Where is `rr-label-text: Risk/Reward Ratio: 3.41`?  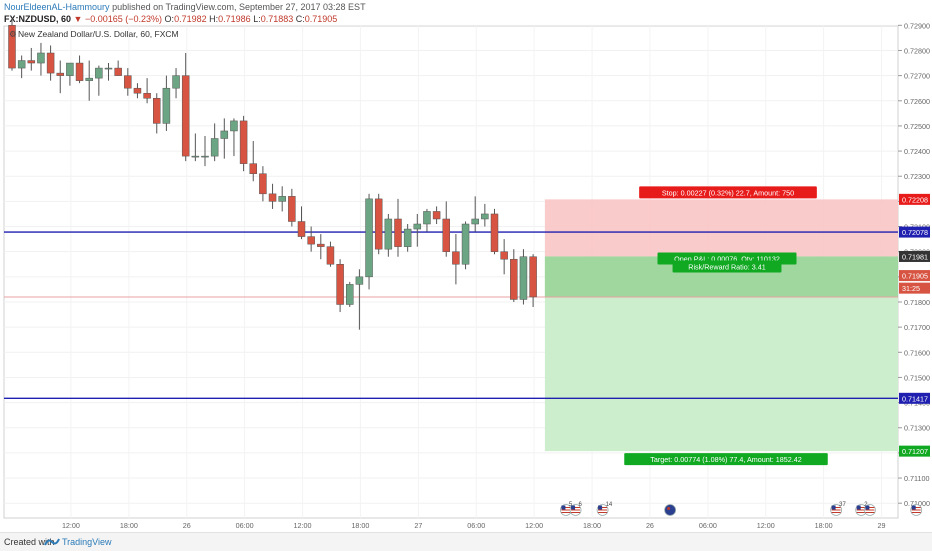 rr-label-text: Risk/Reward Ratio: 3.41 is located at coordinates (727, 266).